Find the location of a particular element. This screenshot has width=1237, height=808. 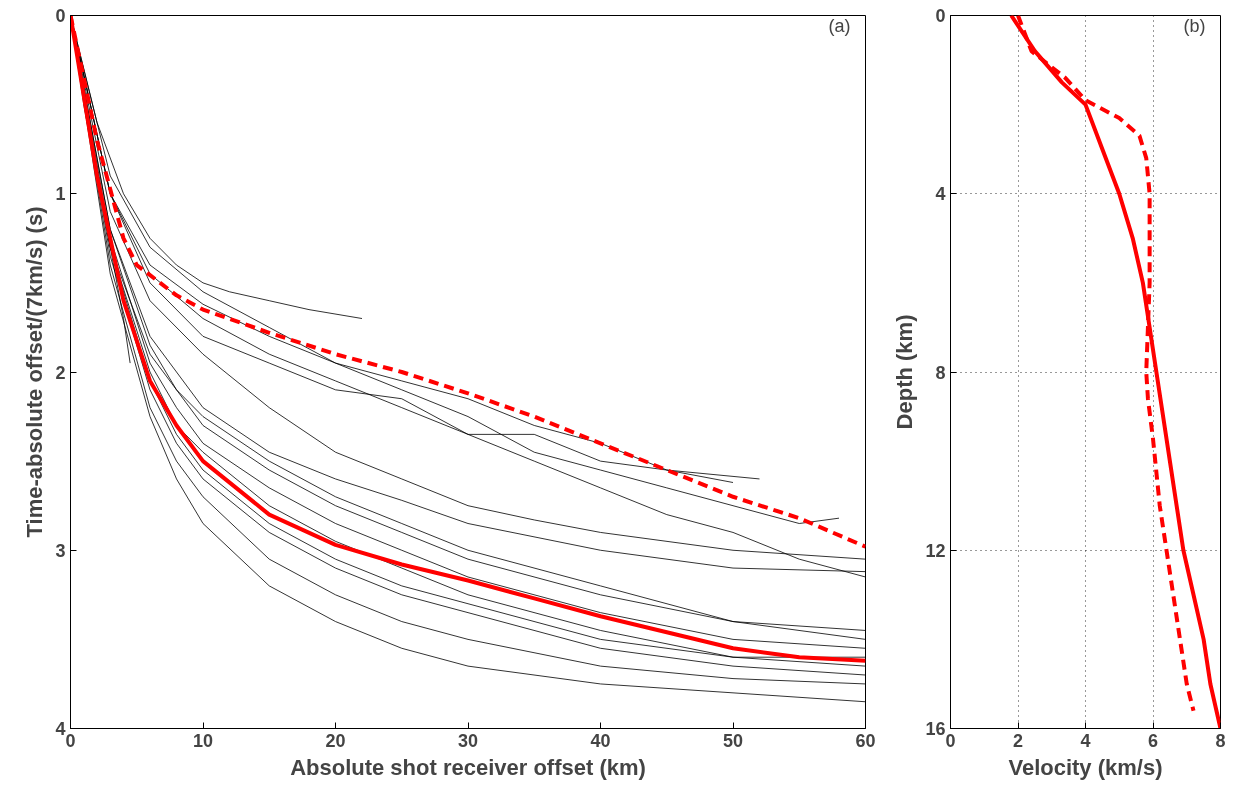

x-tick-label: 2 is located at coordinates (1018, 740).